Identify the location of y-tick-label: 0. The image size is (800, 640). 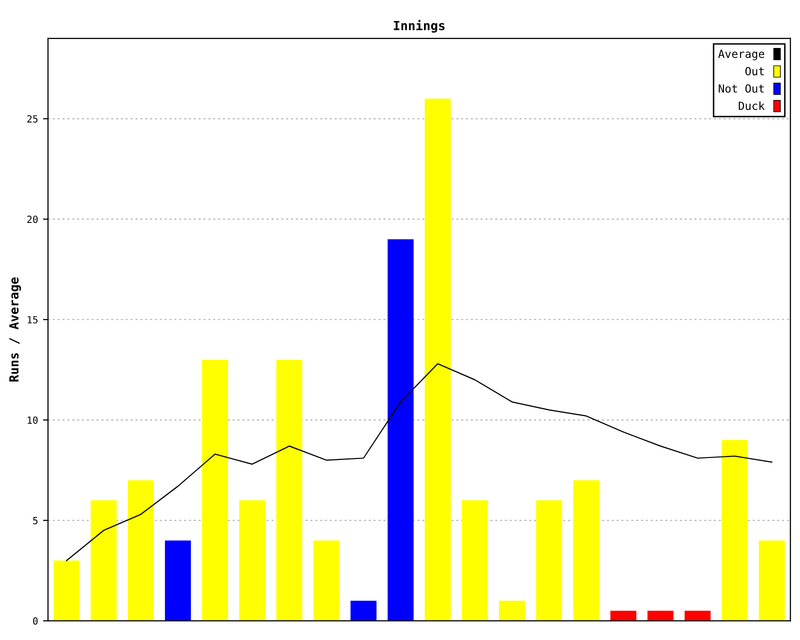
(35, 621).